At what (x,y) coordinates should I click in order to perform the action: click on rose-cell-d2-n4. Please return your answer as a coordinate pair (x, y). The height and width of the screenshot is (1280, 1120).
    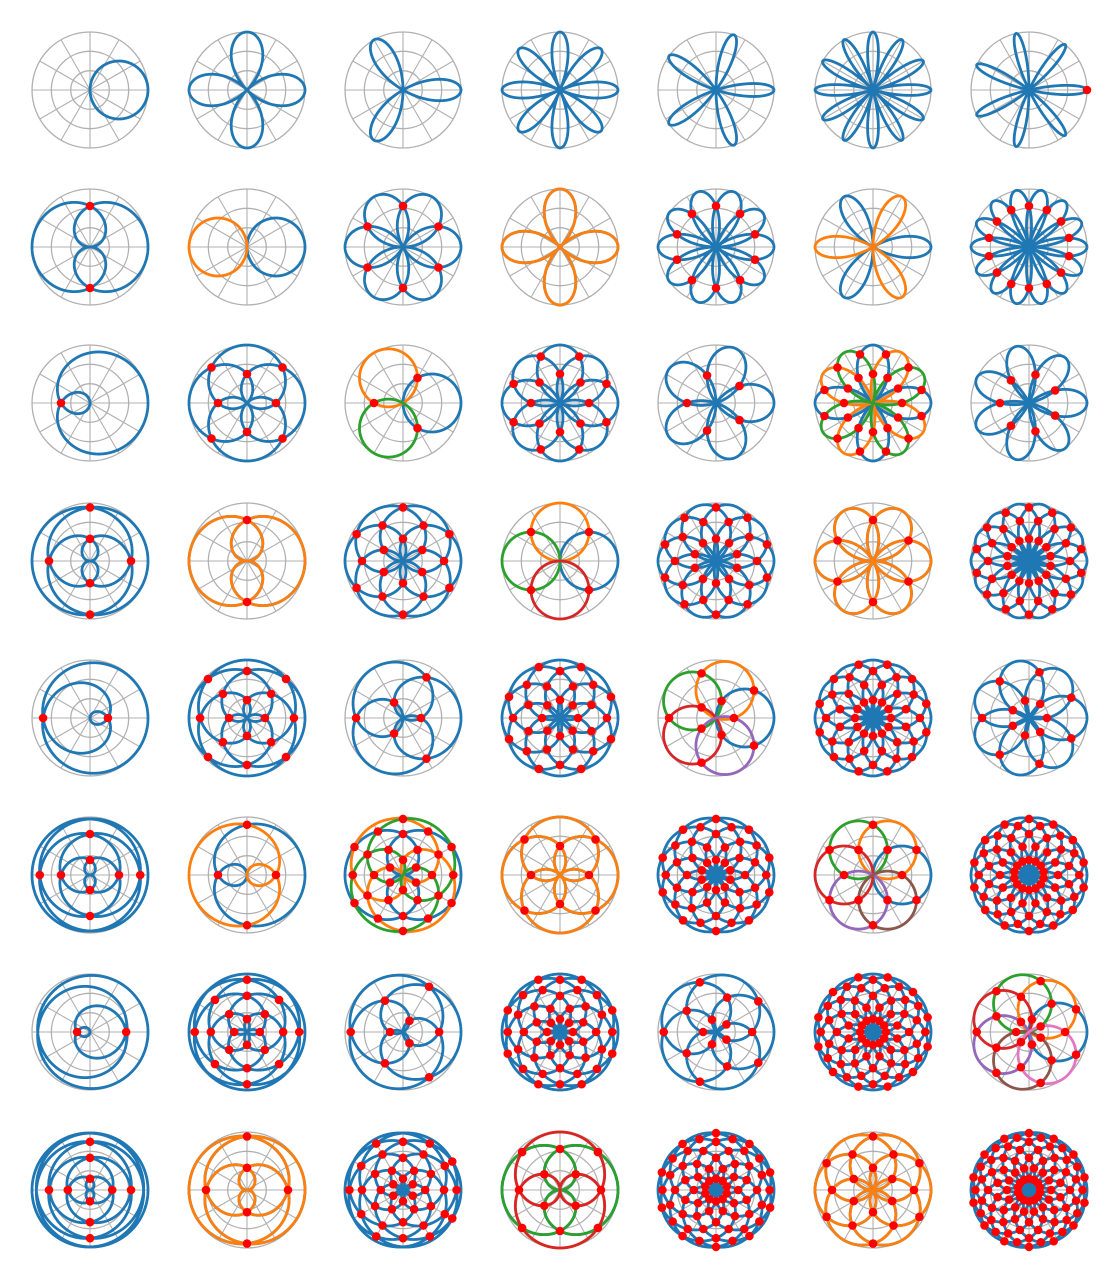
    Looking at the image, I should click on (560, 247).